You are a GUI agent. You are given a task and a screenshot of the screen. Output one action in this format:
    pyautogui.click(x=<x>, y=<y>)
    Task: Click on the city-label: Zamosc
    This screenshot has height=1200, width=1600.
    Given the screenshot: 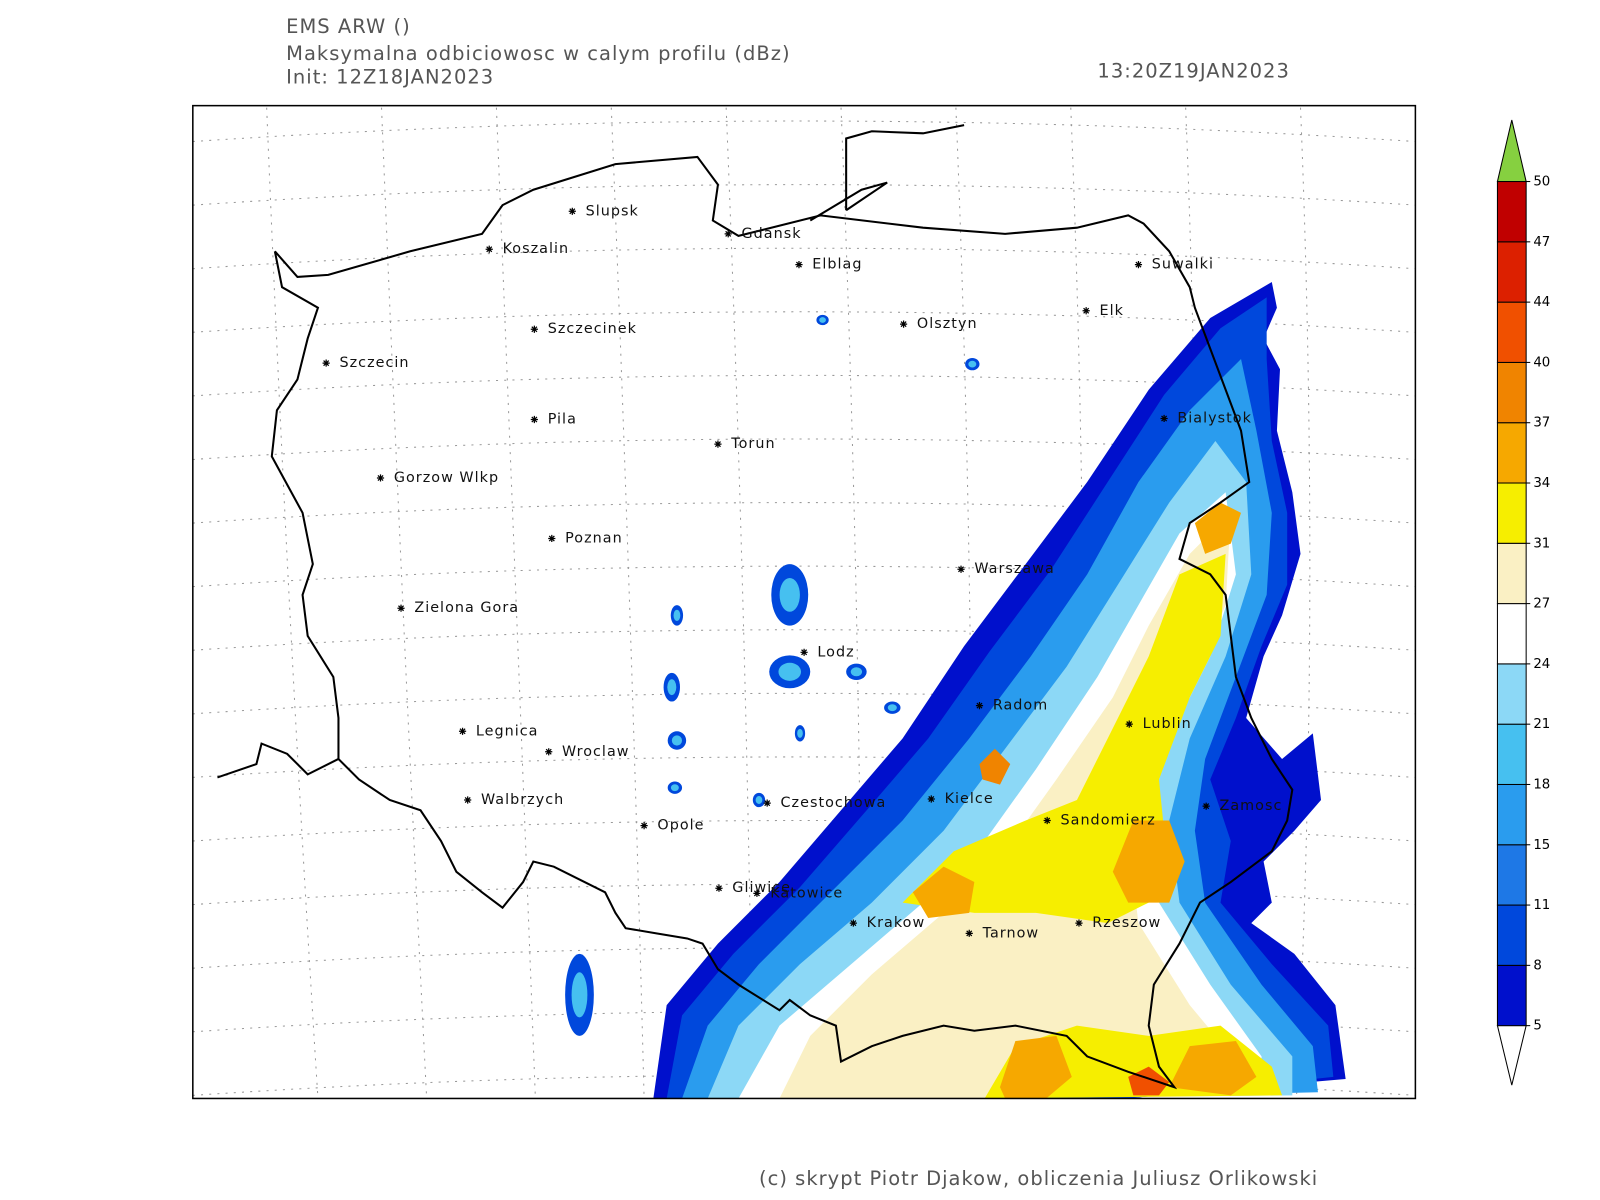 What is the action you would take?
    pyautogui.click(x=1250, y=806)
    